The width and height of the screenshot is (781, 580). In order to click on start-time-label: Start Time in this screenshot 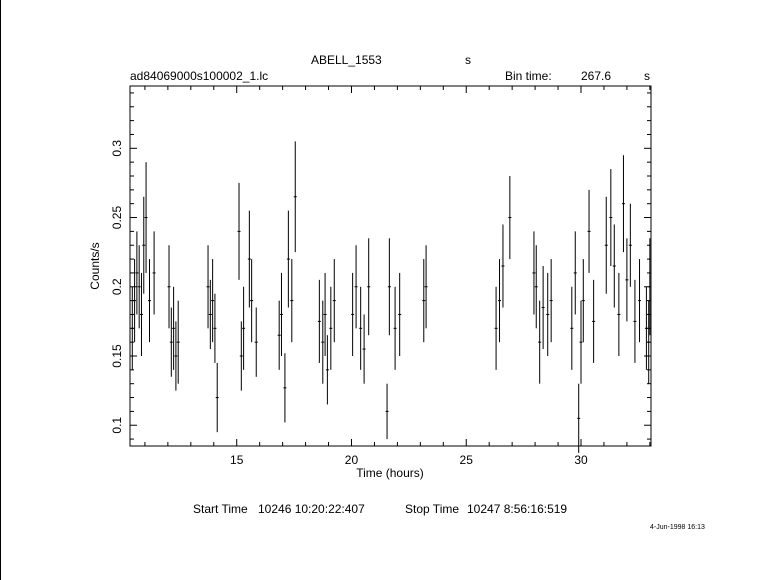, I will do `click(220, 509)`.